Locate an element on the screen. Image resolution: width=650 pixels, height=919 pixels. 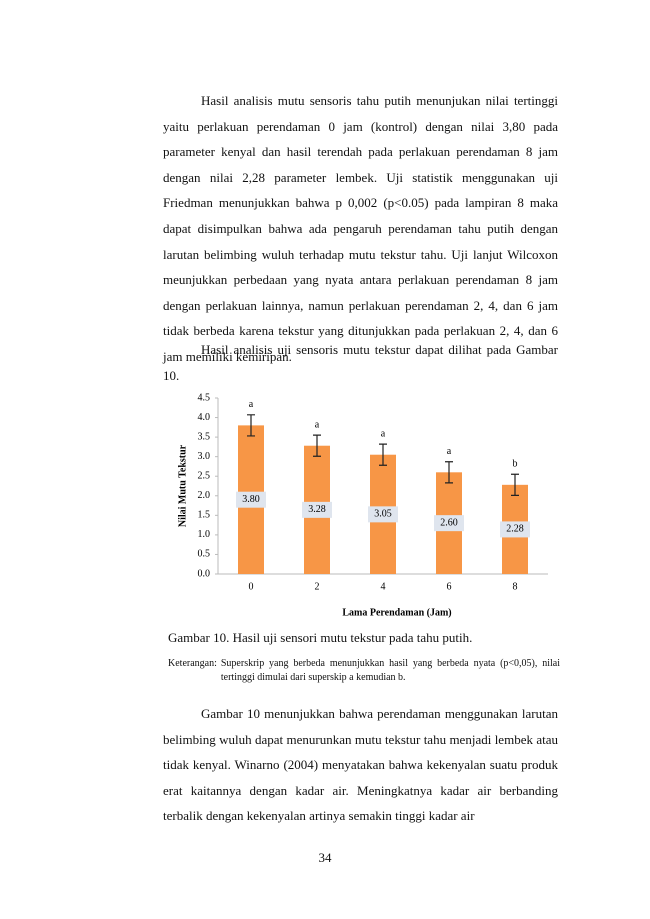
y-axis-label: Nilai Mutu Tekstur is located at coordinates (182, 485).